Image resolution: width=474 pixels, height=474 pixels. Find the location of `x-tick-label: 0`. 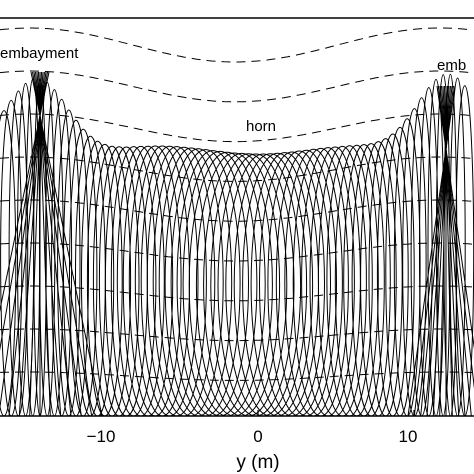

x-tick-label: 0 is located at coordinates (257, 436).